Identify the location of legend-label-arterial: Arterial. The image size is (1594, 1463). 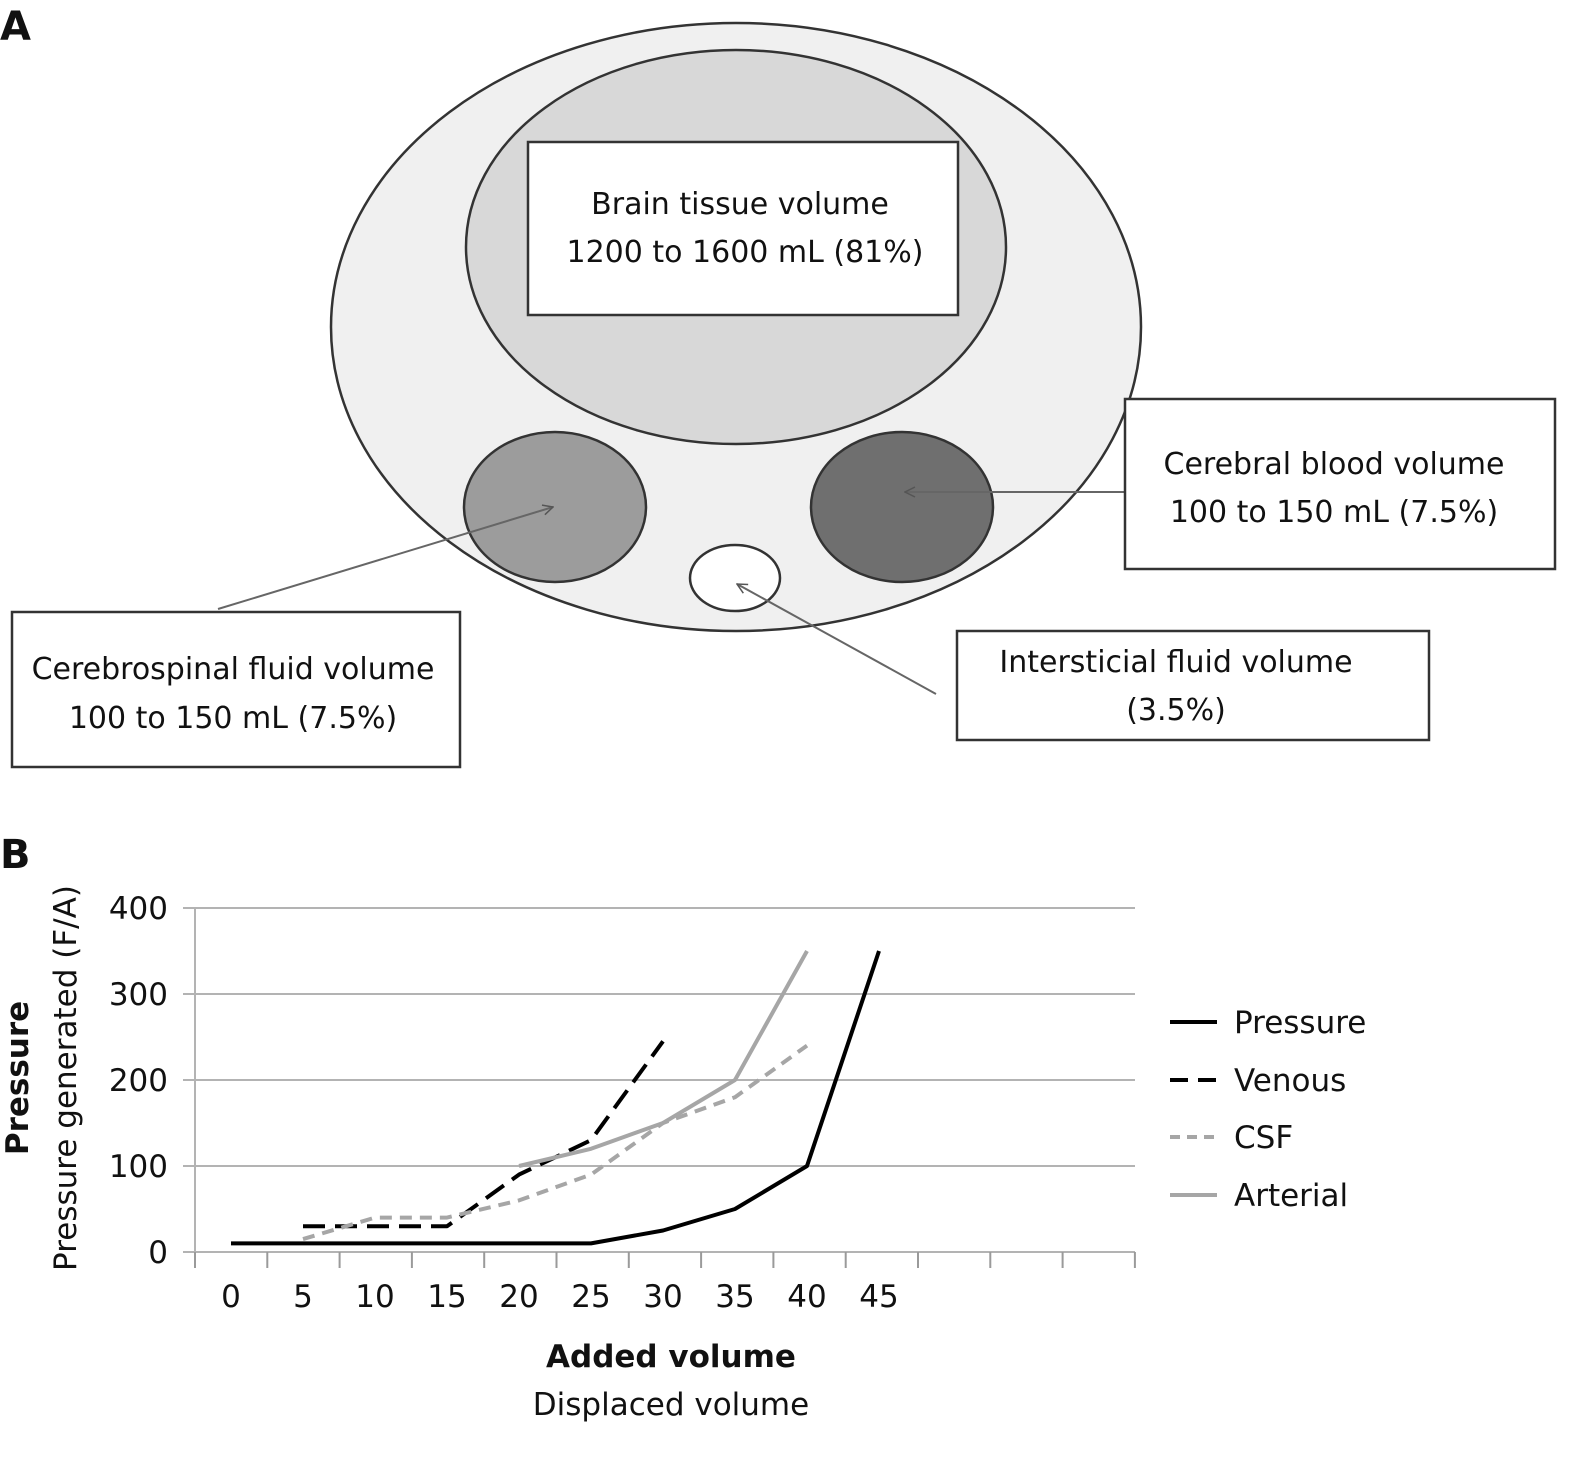
(1291, 1196).